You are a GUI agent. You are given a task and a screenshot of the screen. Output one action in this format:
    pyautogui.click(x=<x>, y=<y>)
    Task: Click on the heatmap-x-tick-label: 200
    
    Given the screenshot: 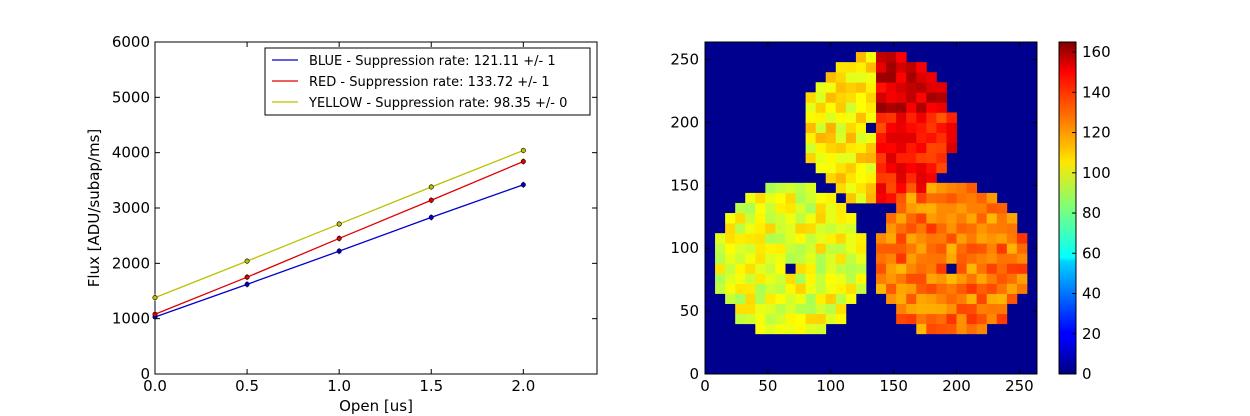 What is the action you would take?
    pyautogui.click(x=956, y=386)
    